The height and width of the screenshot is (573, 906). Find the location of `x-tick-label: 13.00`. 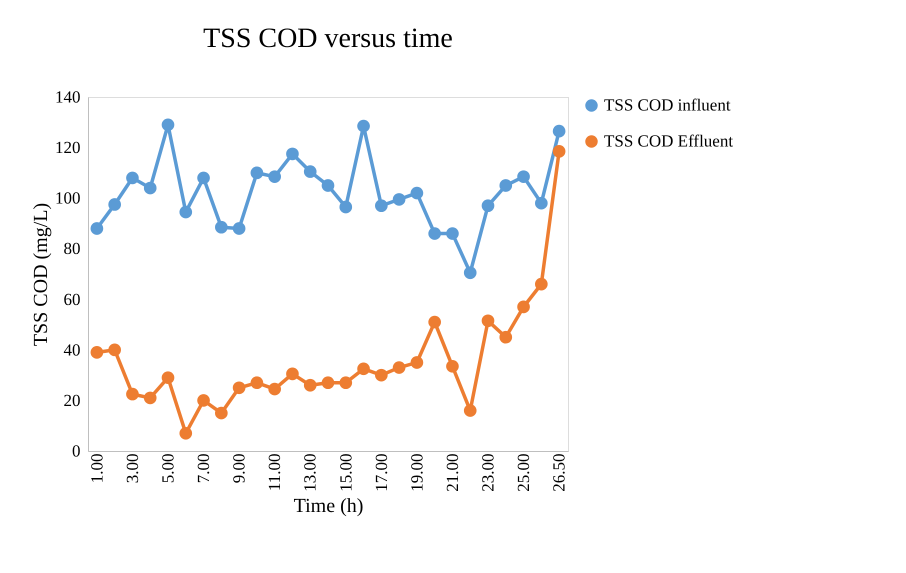

x-tick-label: 13.00 is located at coordinates (310, 473).